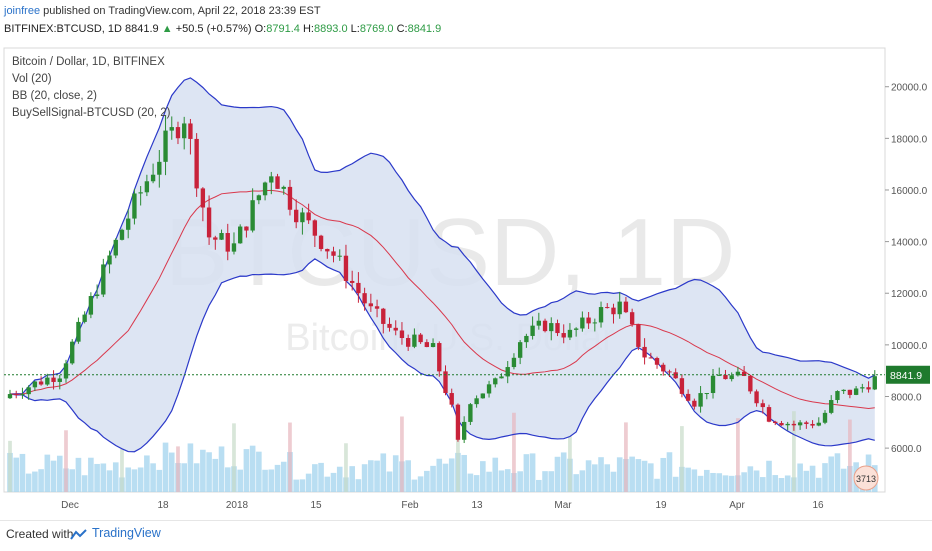 Image resolution: width=932 pixels, height=551 pixels. I want to click on y-tick-label: 6000.0, so click(906, 449).